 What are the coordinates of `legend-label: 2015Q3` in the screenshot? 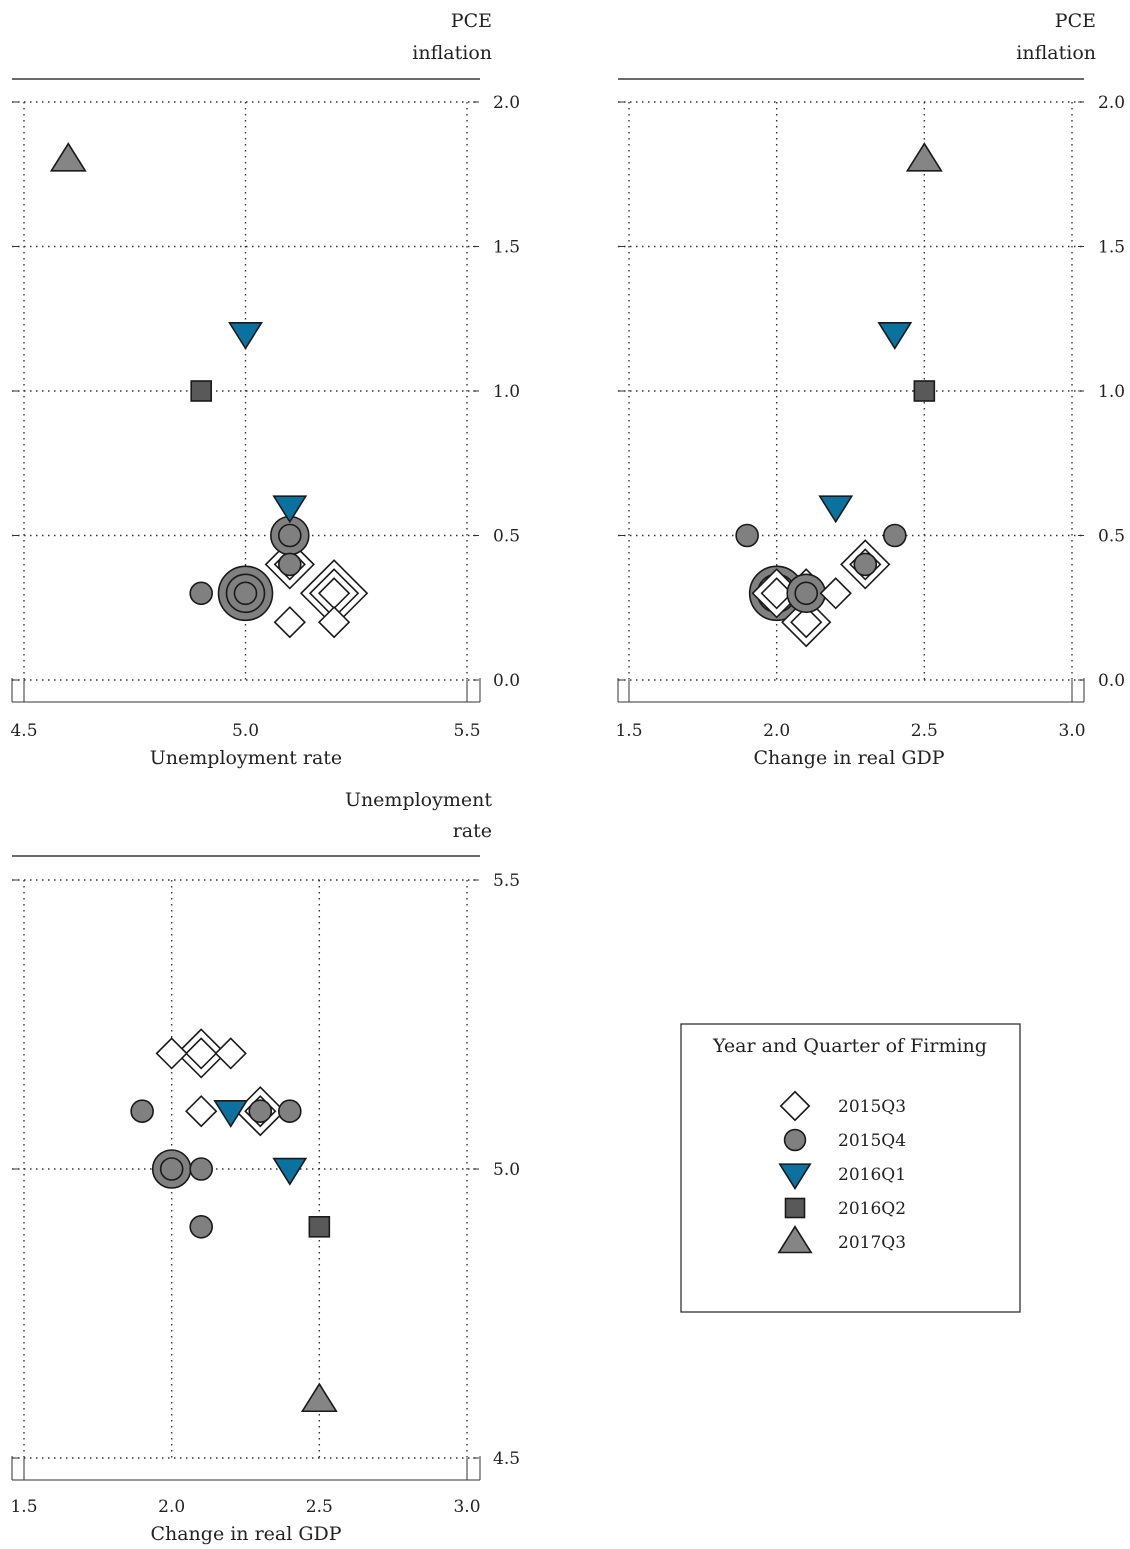 It's located at (872, 1107).